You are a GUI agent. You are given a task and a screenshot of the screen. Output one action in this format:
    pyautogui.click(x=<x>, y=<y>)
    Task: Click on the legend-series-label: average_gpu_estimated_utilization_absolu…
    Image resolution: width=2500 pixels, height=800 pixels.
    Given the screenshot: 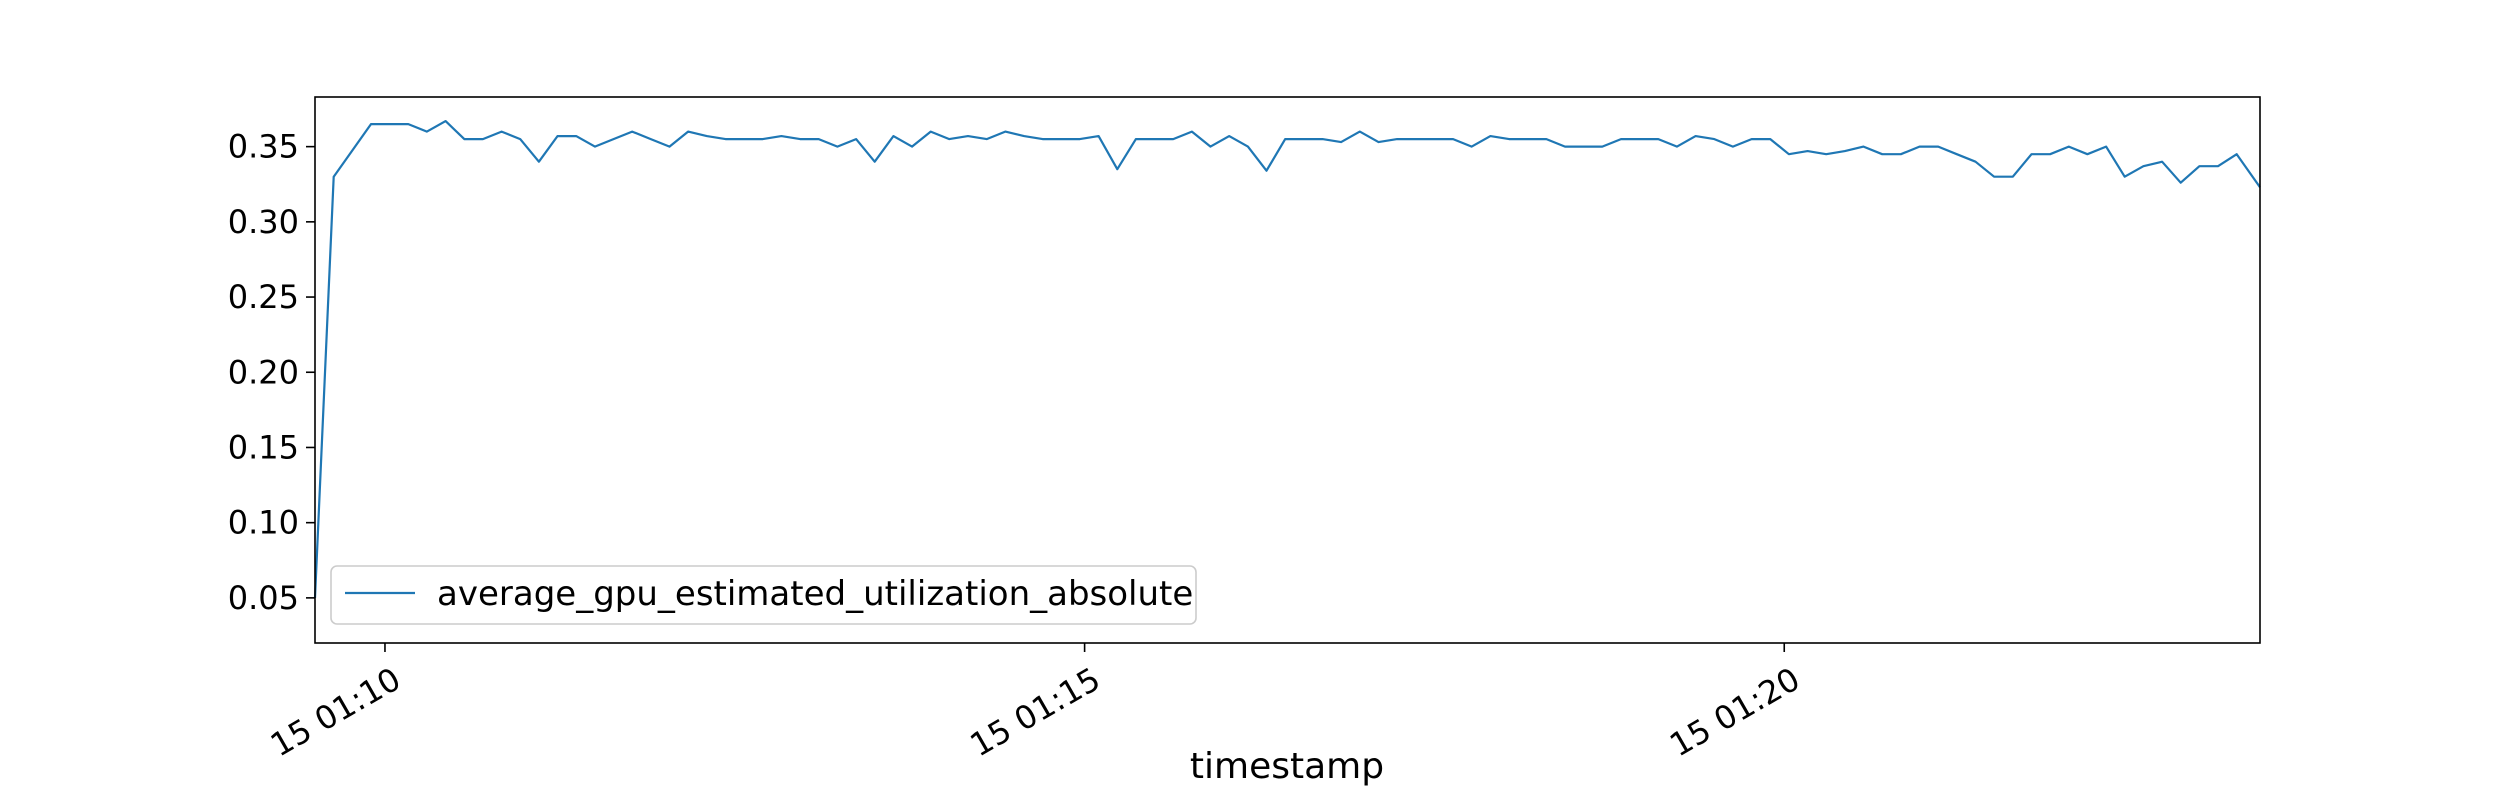 What is the action you would take?
    pyautogui.click(x=815, y=594)
    